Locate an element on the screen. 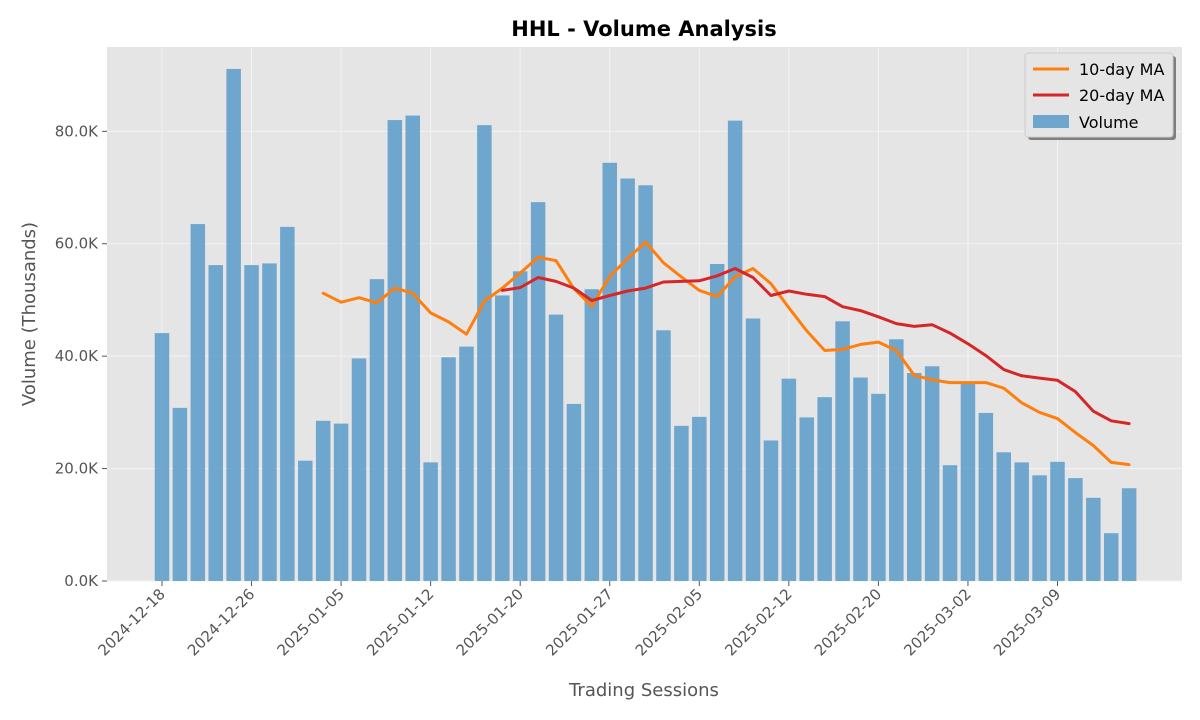 This screenshot has width=1200, height=720. x-tick-label: 2025-02-05 is located at coordinates (669, 622).